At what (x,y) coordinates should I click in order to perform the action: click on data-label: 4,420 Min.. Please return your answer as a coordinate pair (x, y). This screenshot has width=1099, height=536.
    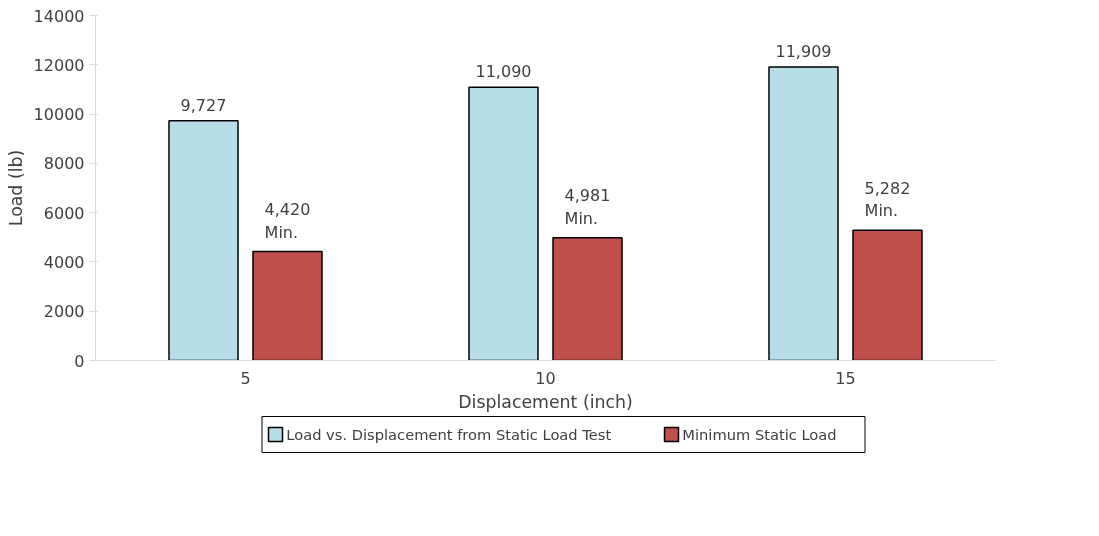
    Looking at the image, I should click on (287, 220).